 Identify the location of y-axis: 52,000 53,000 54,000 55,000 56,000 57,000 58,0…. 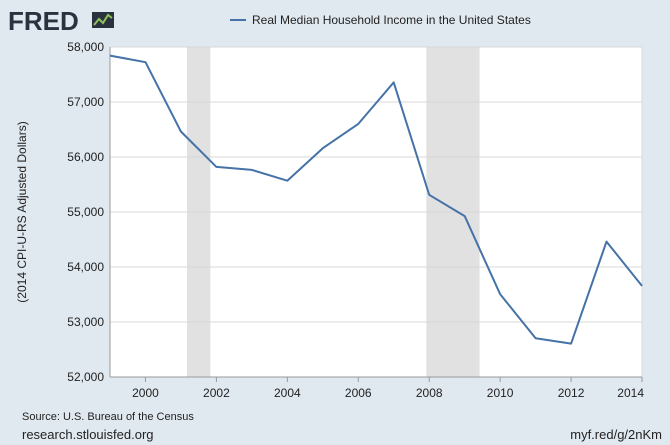
(85, 212).